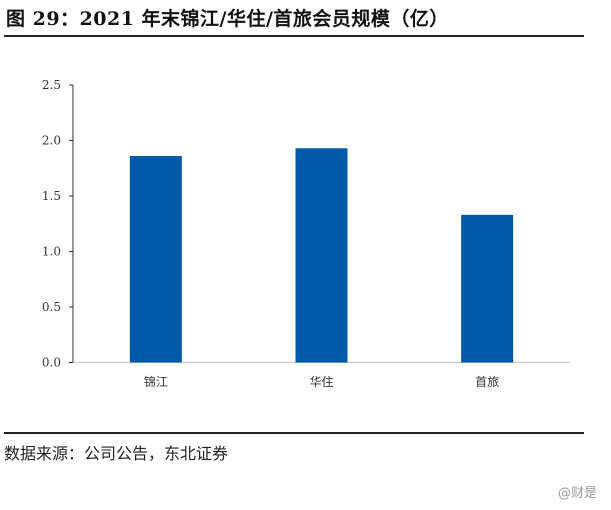  I want to click on source-note: 数据来源：公司公告，东北证券, so click(116, 453).